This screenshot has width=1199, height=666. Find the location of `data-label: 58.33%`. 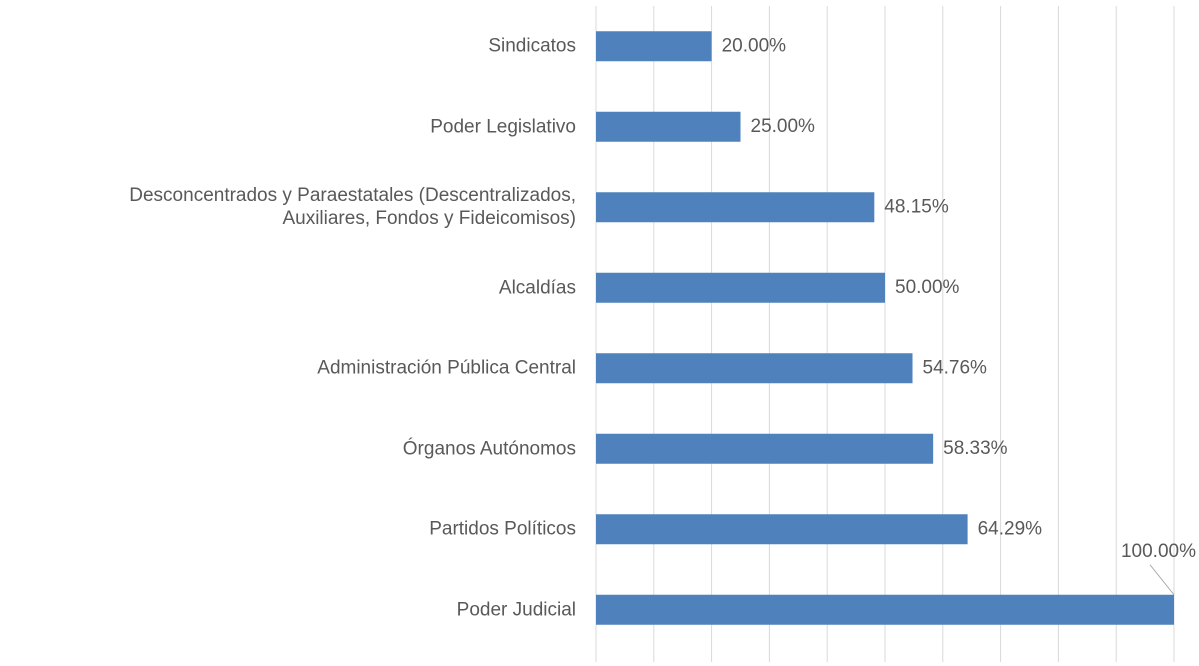

data-label: 58.33% is located at coordinates (975, 448).